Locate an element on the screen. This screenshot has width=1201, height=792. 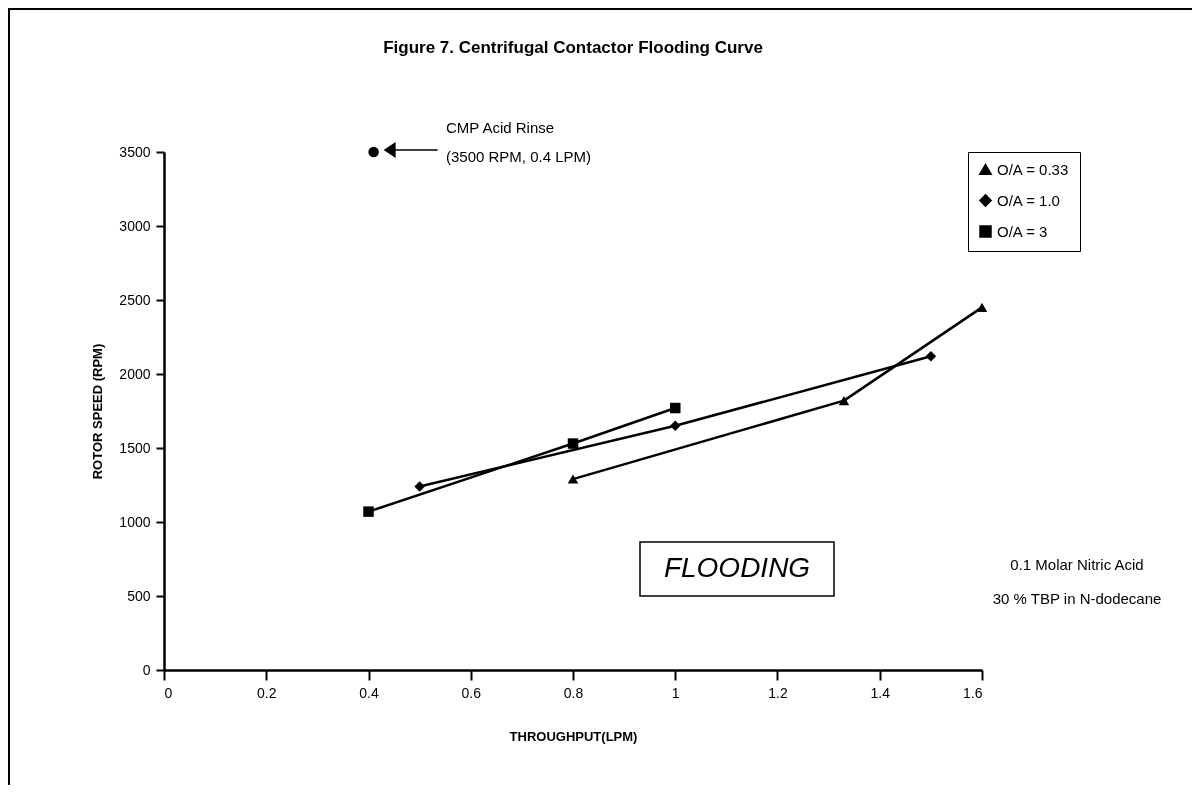
y-tick-label: 1500 is located at coordinates (135, 447).